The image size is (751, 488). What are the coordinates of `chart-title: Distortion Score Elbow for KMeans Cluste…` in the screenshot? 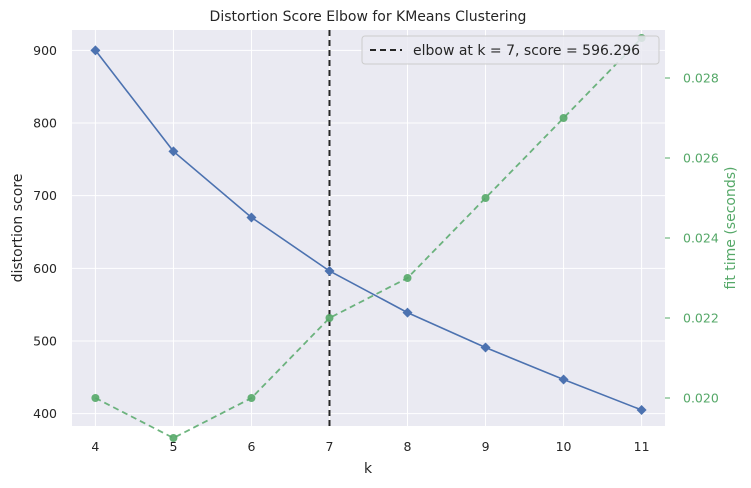 It's located at (368, 17).